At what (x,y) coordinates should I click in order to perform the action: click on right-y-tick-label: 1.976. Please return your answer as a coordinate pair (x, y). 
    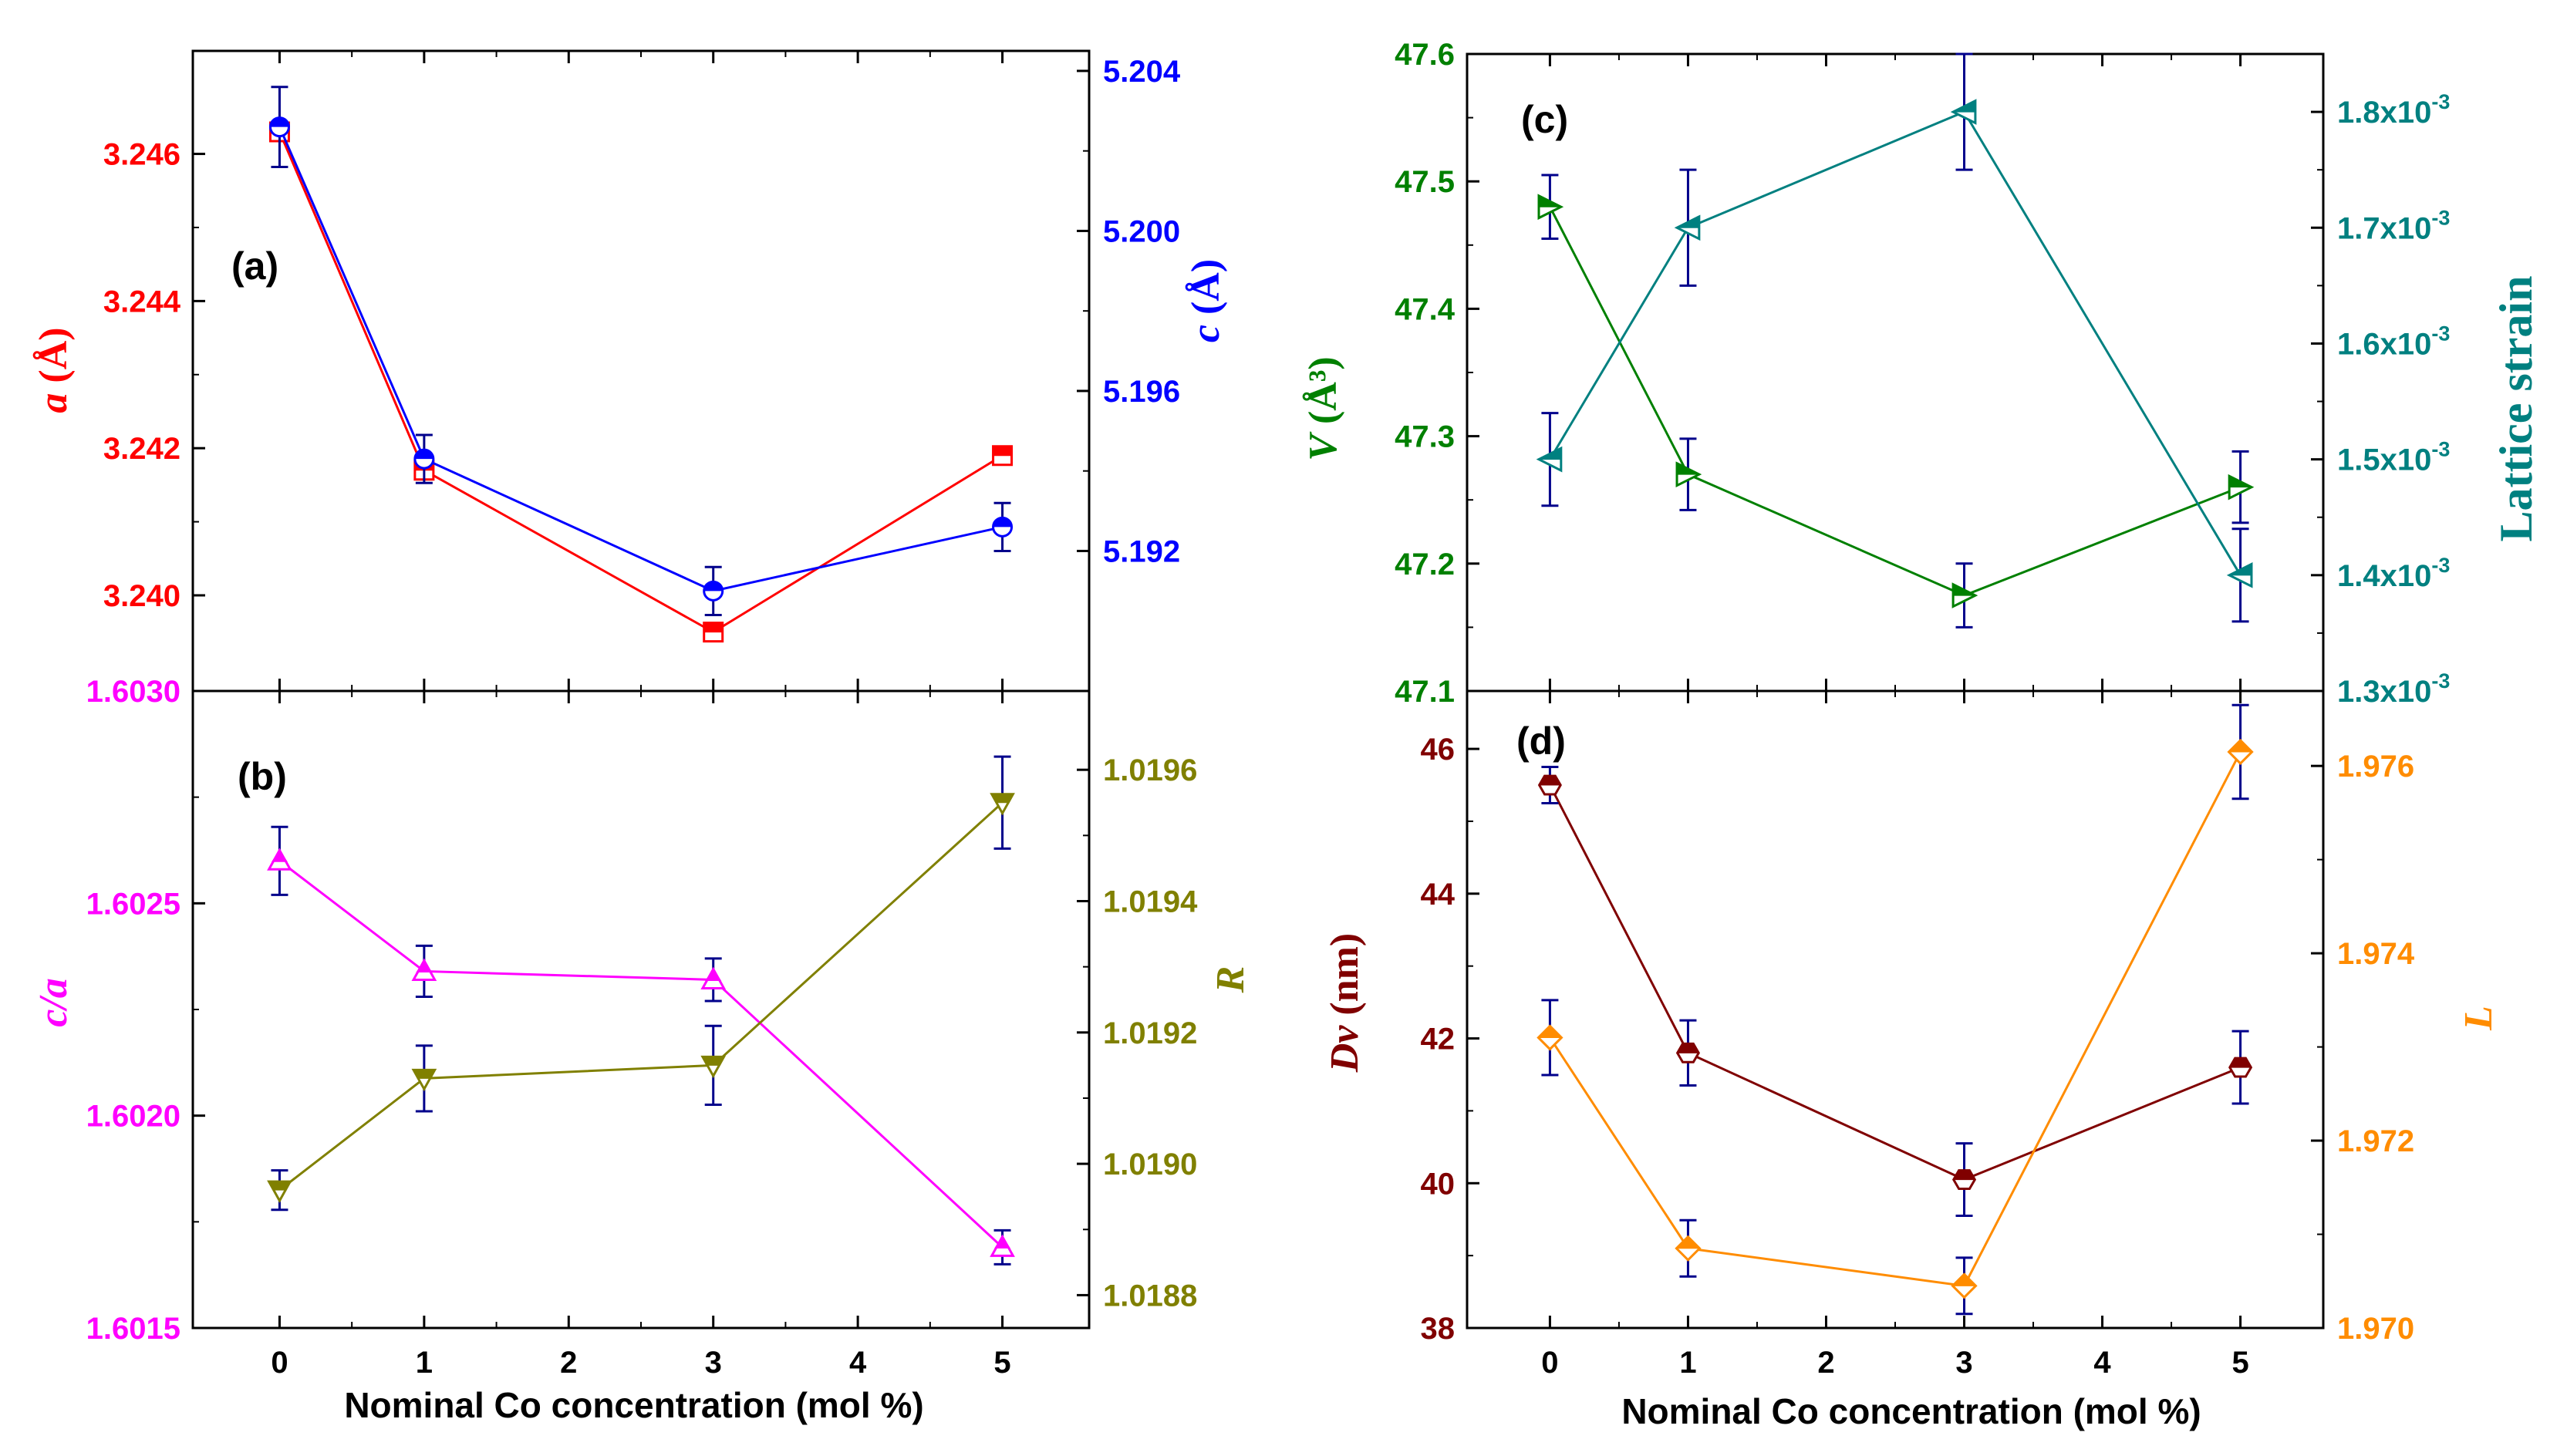
    Looking at the image, I should click on (2375, 767).